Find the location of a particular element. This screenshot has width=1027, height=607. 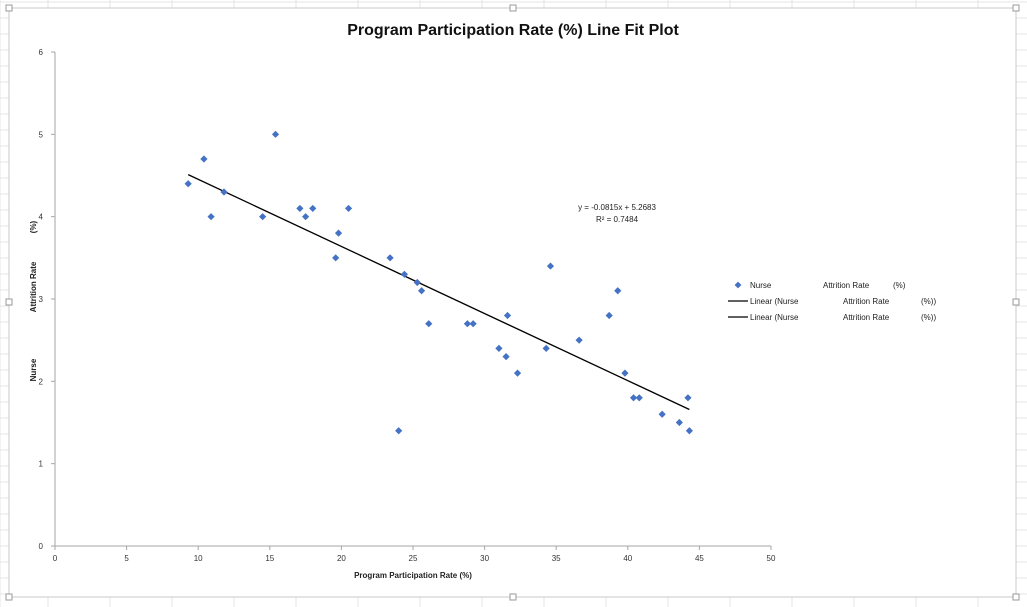

x-tick-label: 0 is located at coordinates (55, 558).